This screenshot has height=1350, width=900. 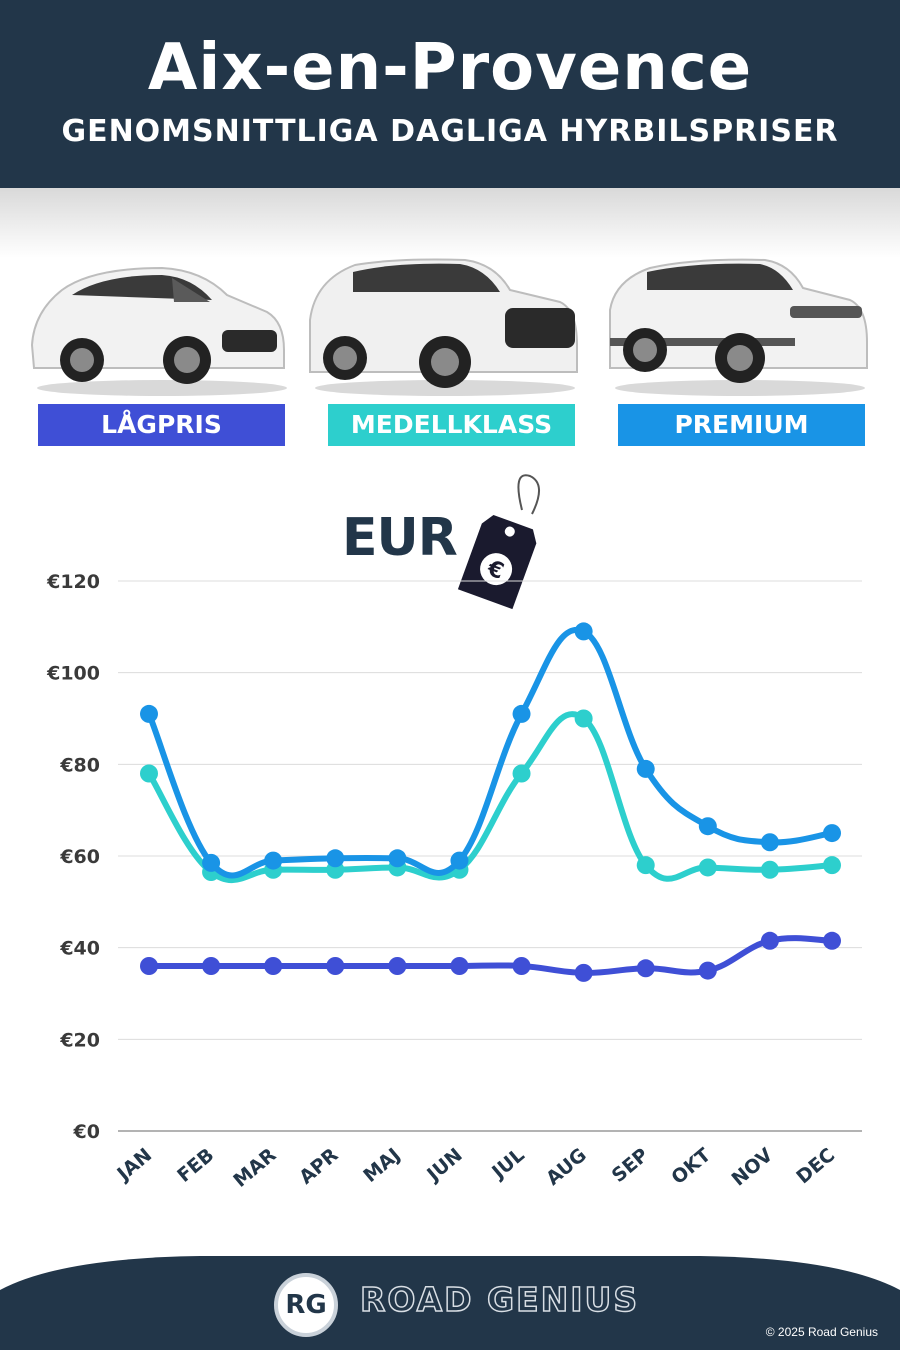 I want to click on currency-label: EUR, so click(x=400, y=538).